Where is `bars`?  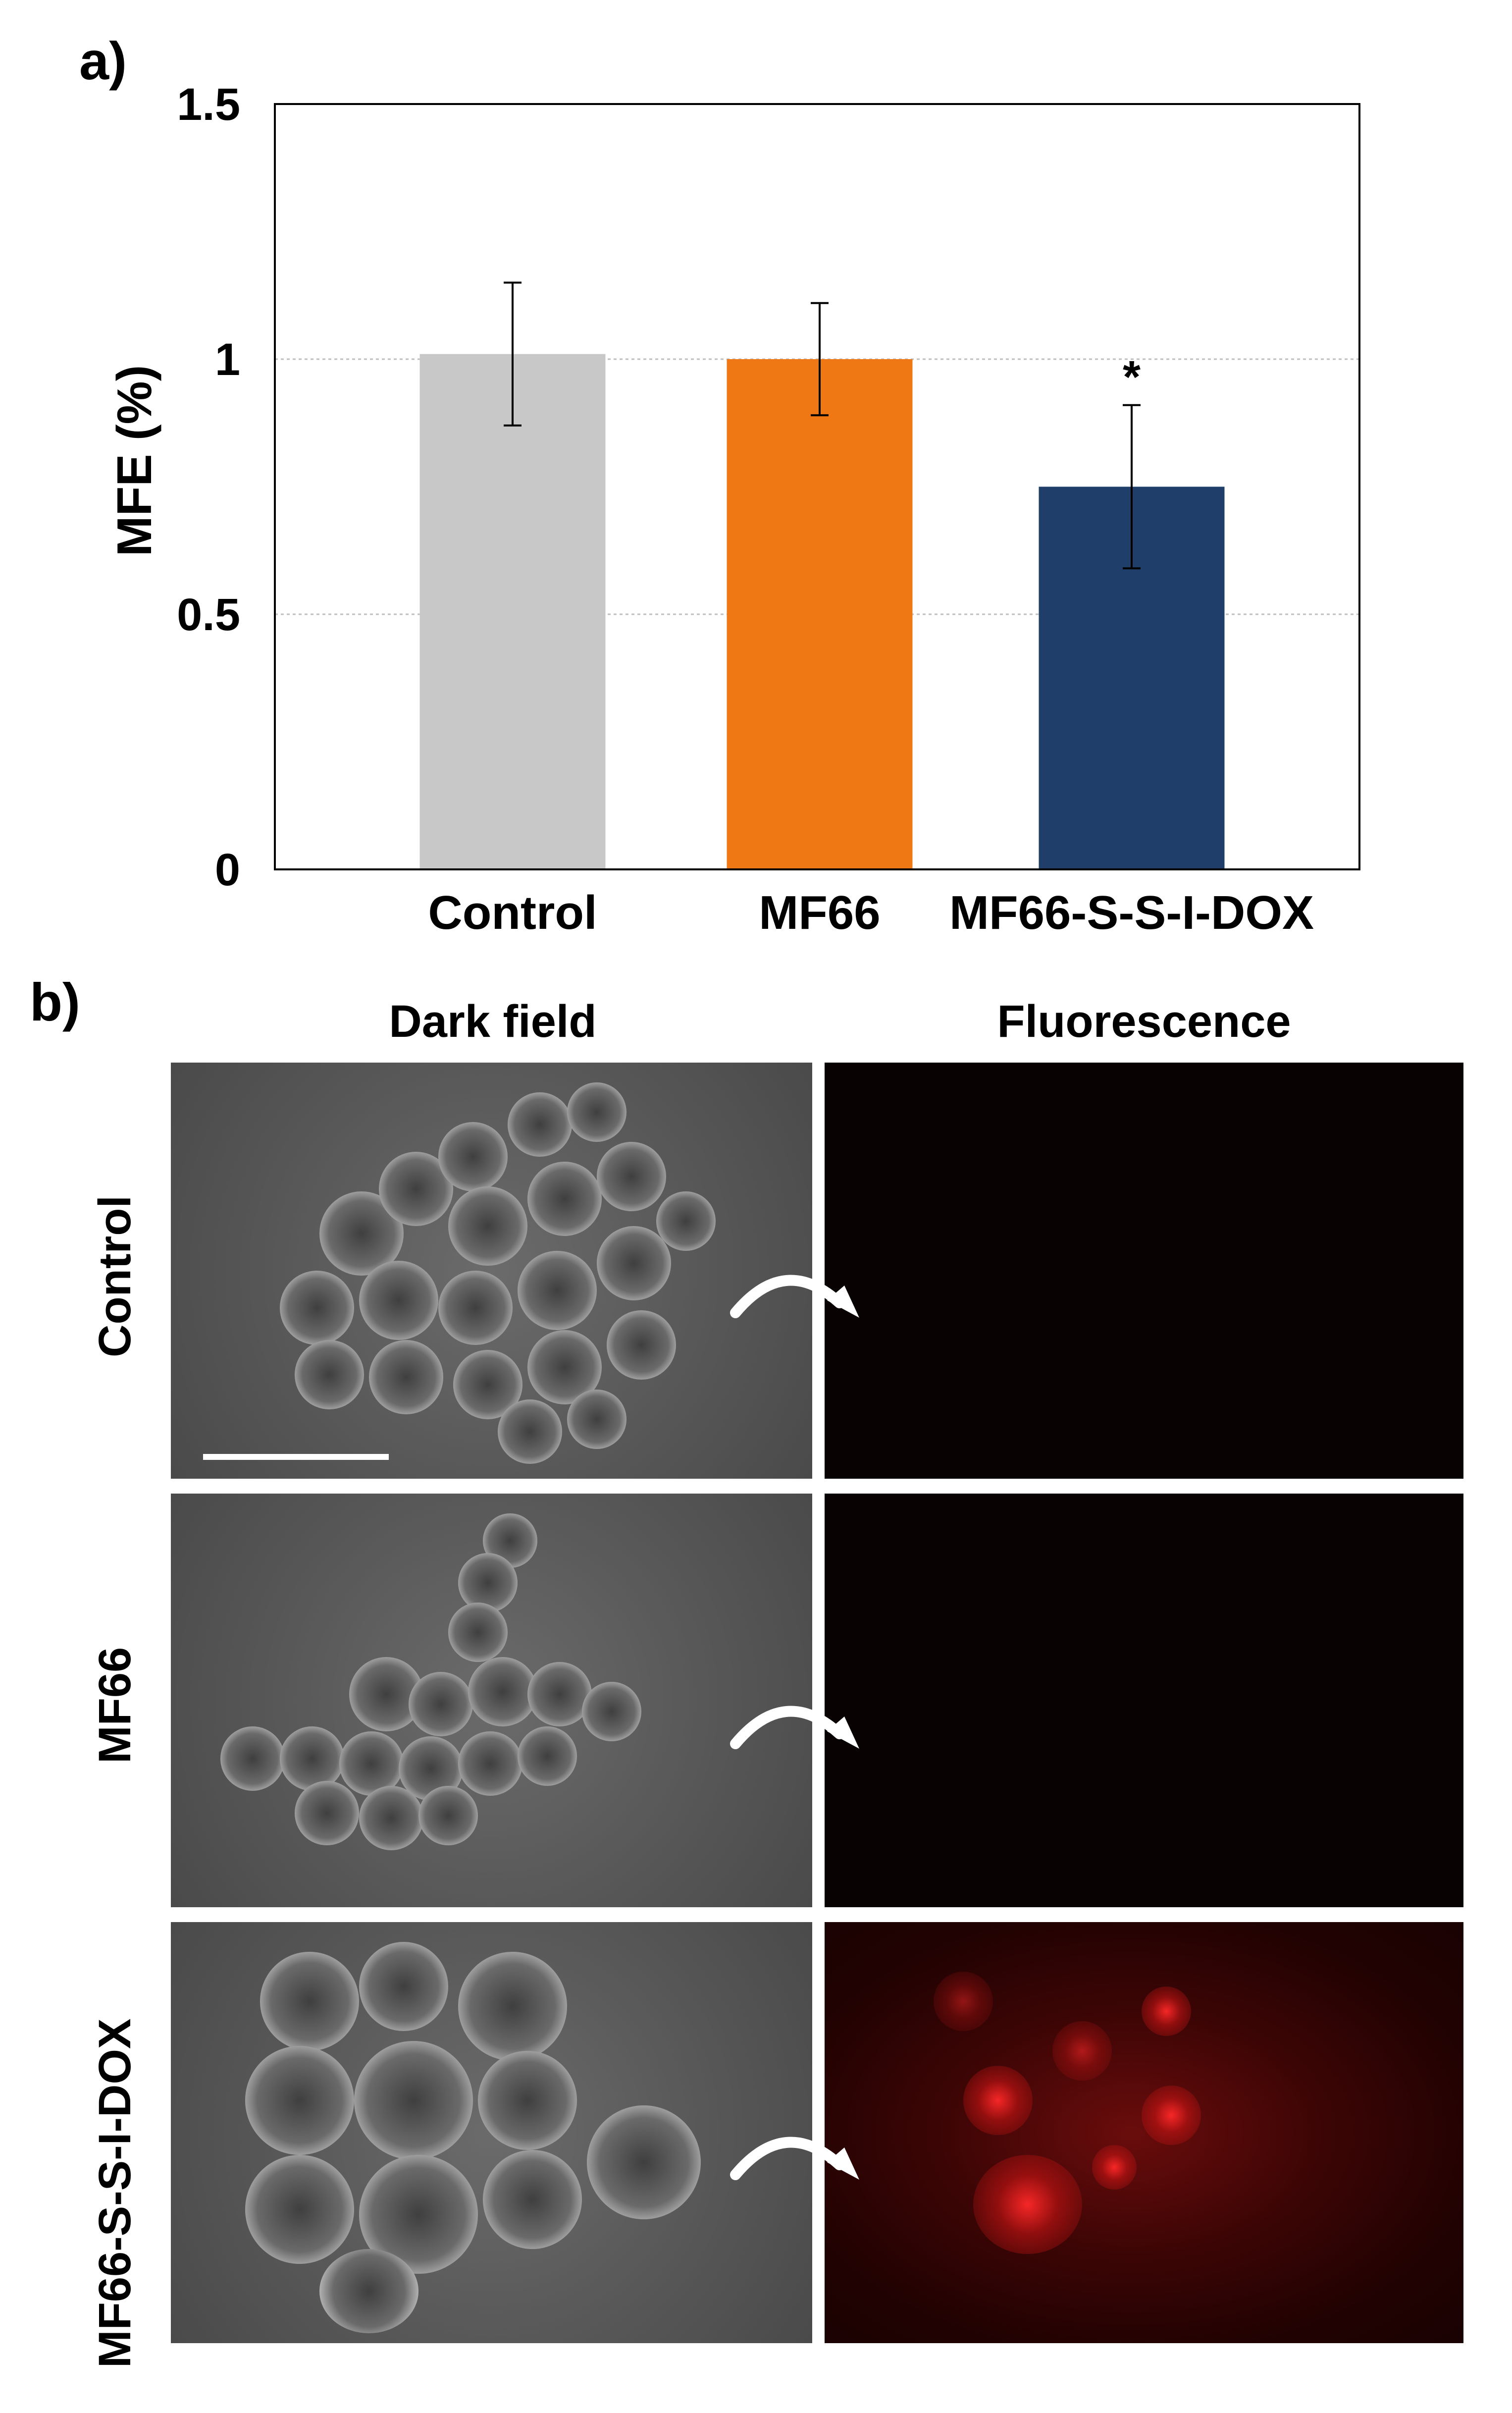
bars is located at coordinates (822, 612).